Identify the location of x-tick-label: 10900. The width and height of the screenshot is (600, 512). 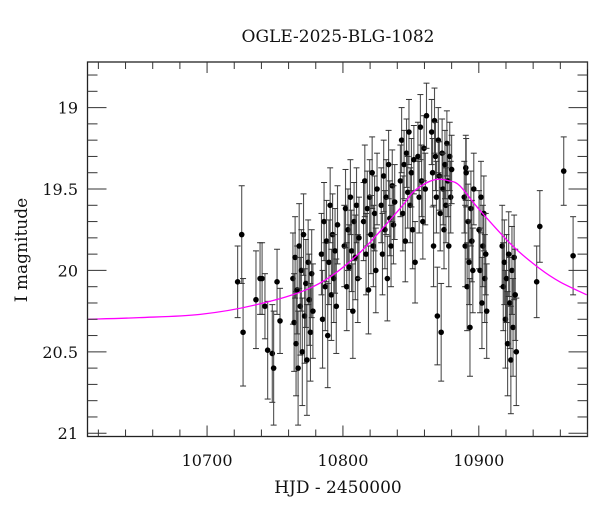
(478, 460).